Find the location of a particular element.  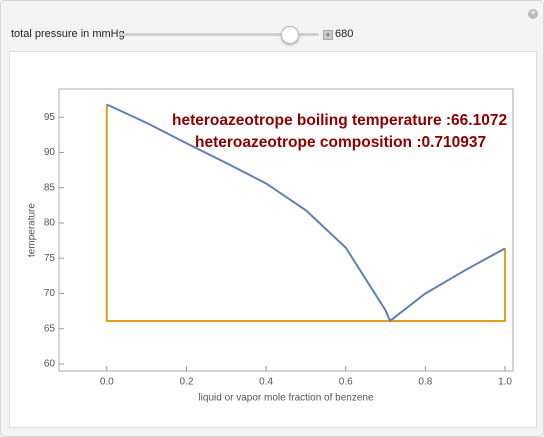

x-tick-label: 0.4 is located at coordinates (266, 382).